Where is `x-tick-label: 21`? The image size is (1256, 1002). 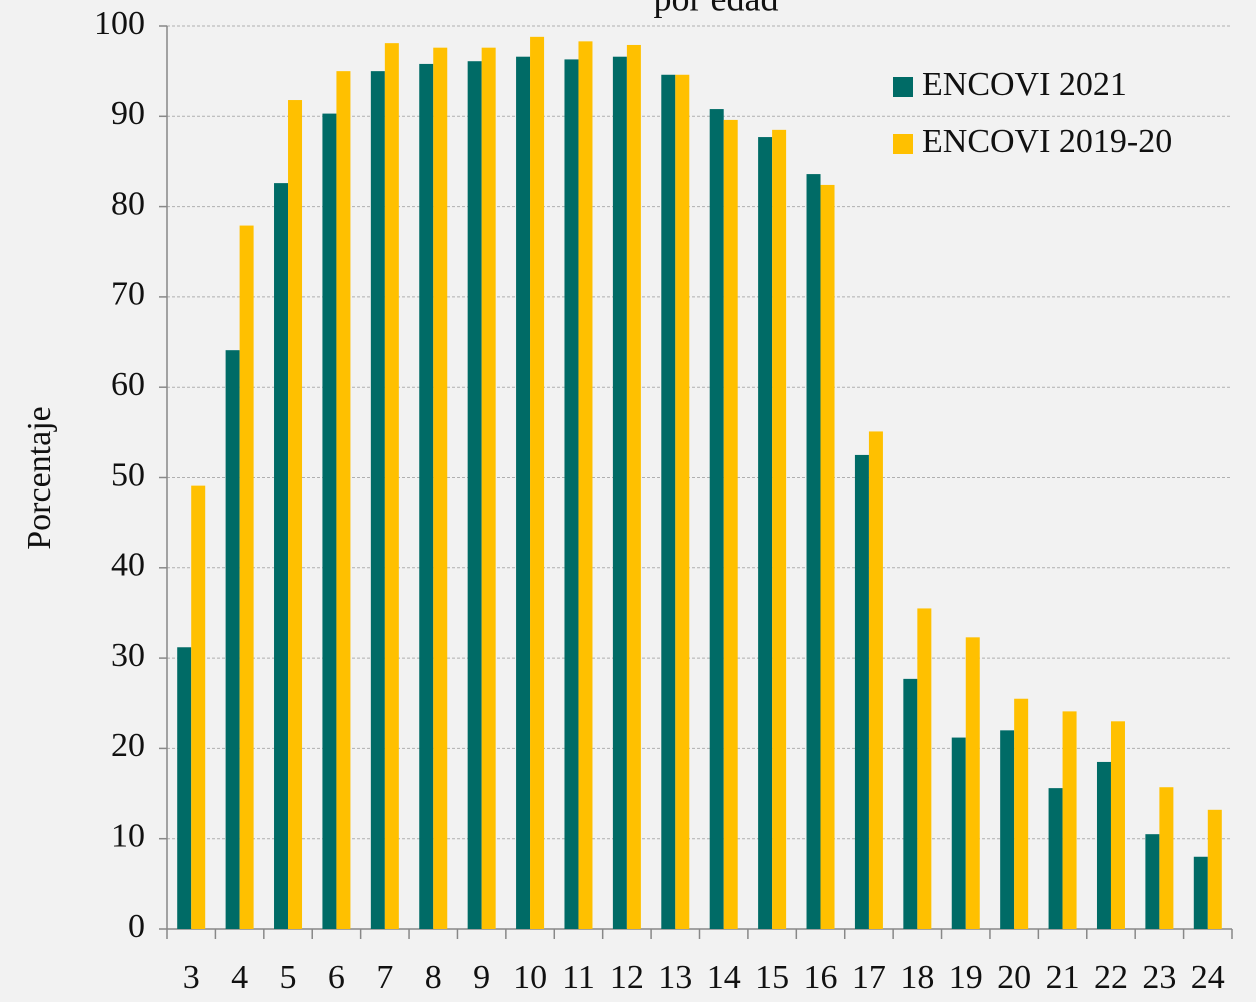 x-tick-label: 21 is located at coordinates (1063, 977).